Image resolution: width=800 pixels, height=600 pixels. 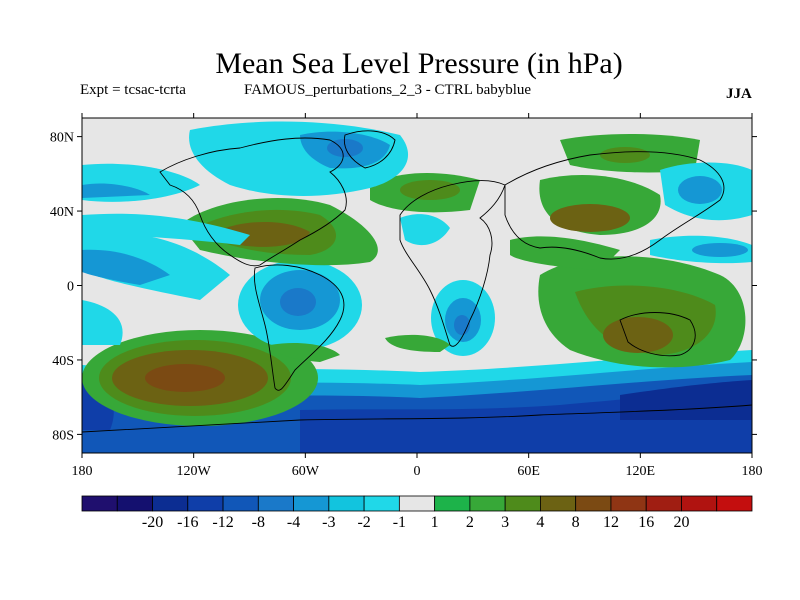 I want to click on experiment-label: Expt = tcsac-tcrta, so click(x=133, y=90).